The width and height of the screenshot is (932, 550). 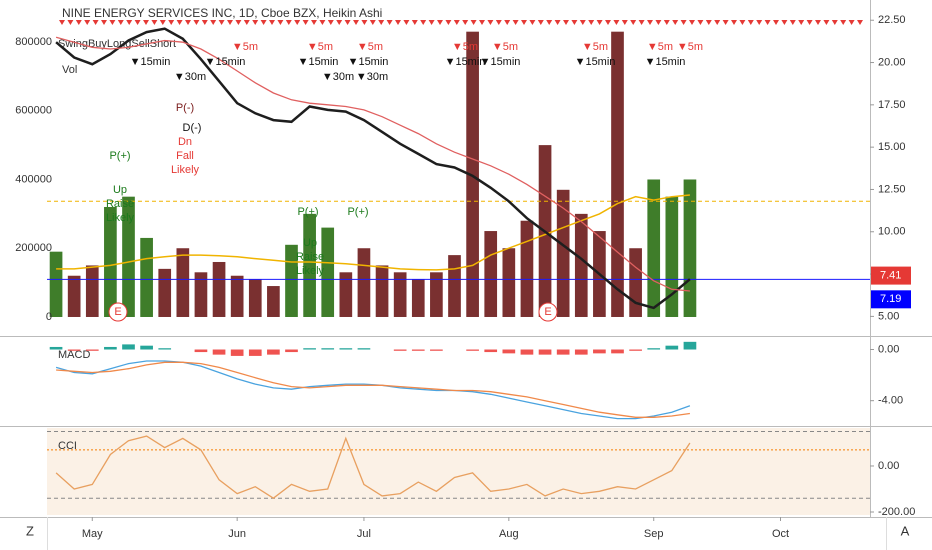 I want to click on macd-title: MACD, so click(x=74, y=355).